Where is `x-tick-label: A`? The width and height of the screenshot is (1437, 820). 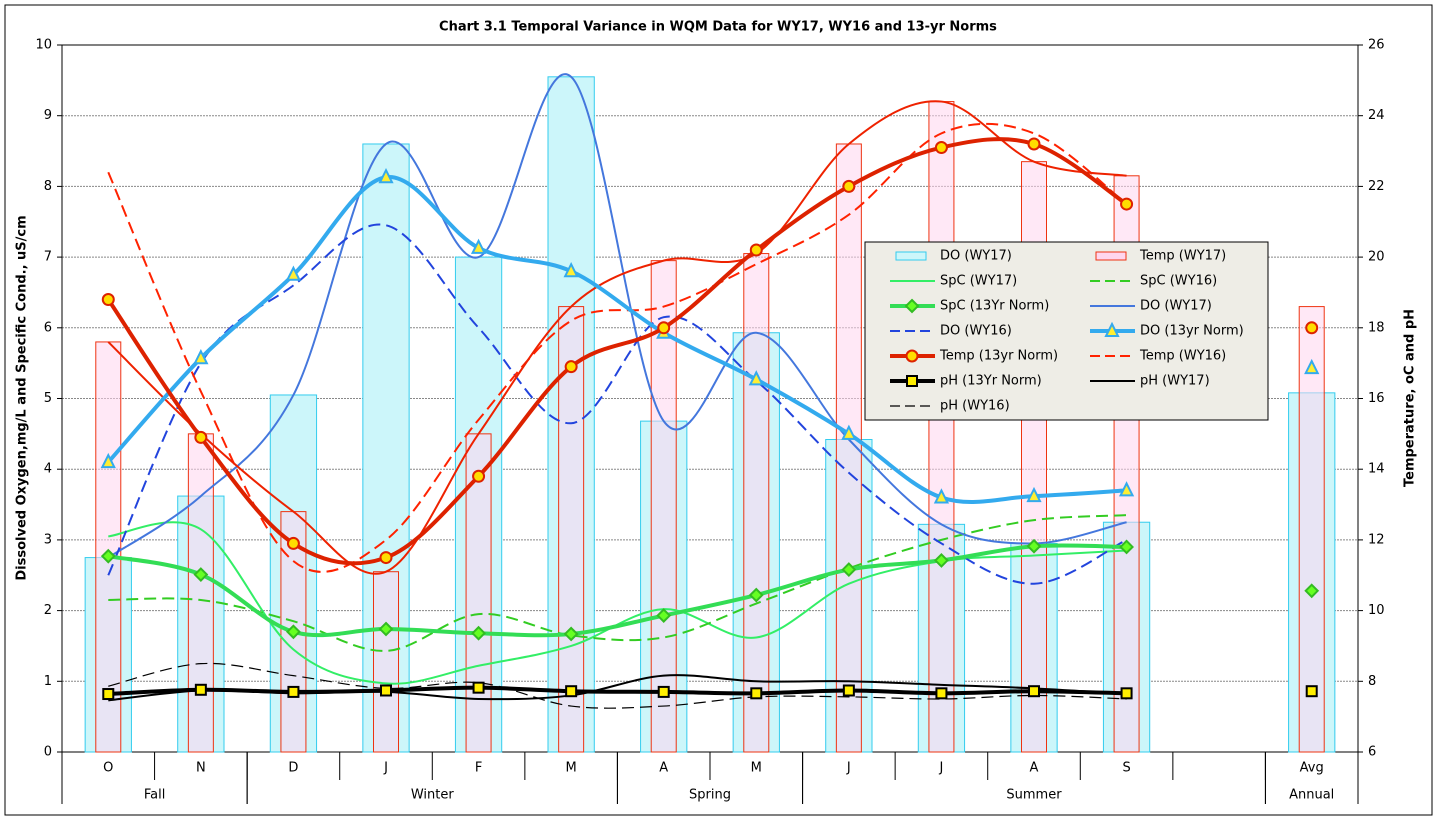
x-tick-label: A is located at coordinates (1034, 768).